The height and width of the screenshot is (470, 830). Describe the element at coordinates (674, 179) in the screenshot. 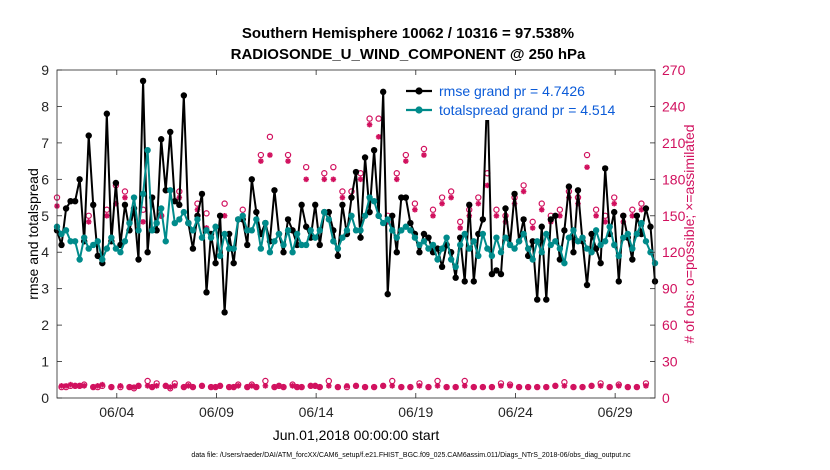

I see `y-right-tick-label: 180` at that location.